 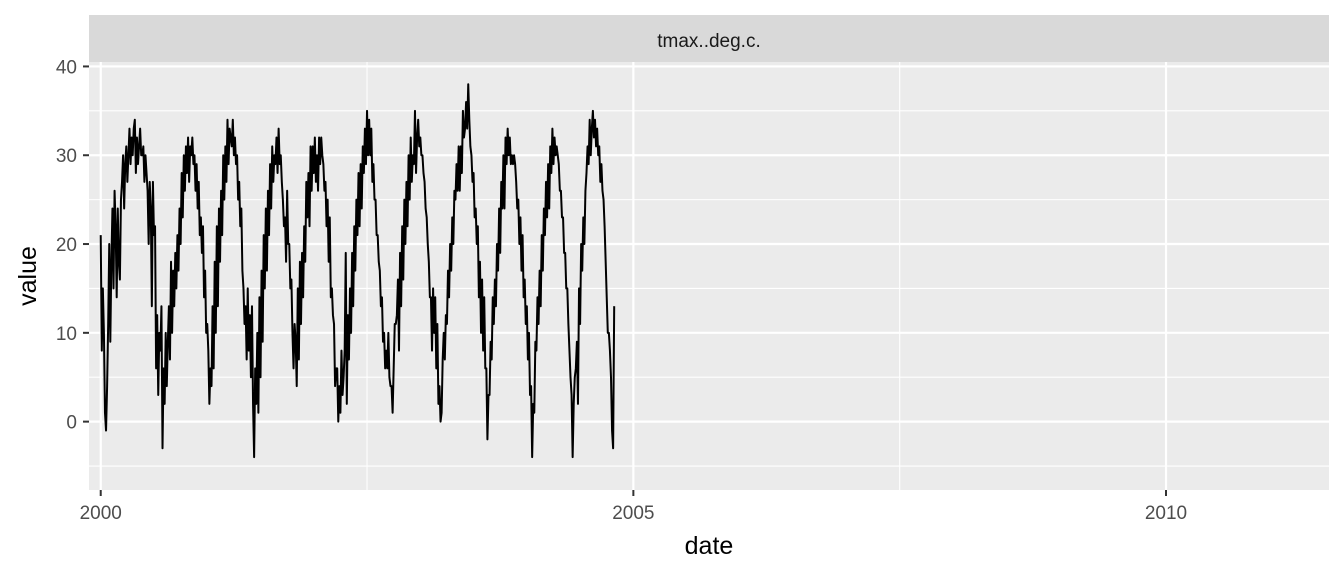 I want to click on x-axis-title: date, so click(x=709, y=546).